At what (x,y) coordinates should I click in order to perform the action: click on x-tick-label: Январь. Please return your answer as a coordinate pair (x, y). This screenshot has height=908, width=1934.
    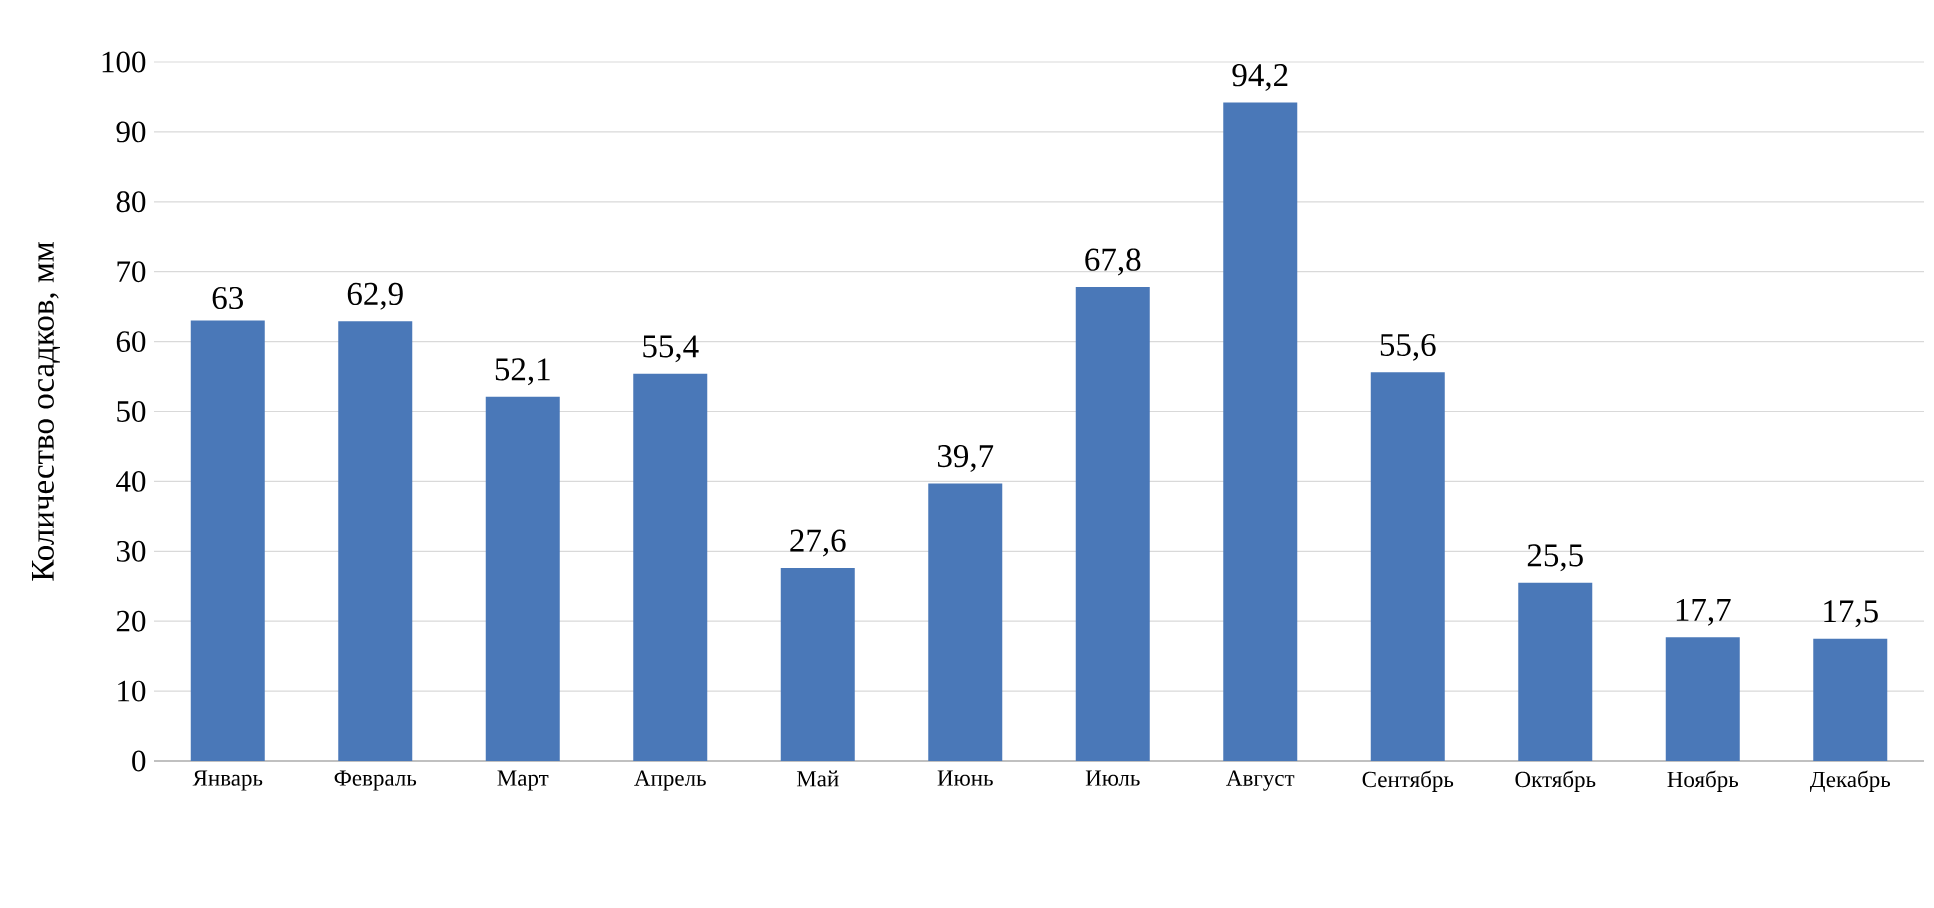
    Looking at the image, I should click on (227, 780).